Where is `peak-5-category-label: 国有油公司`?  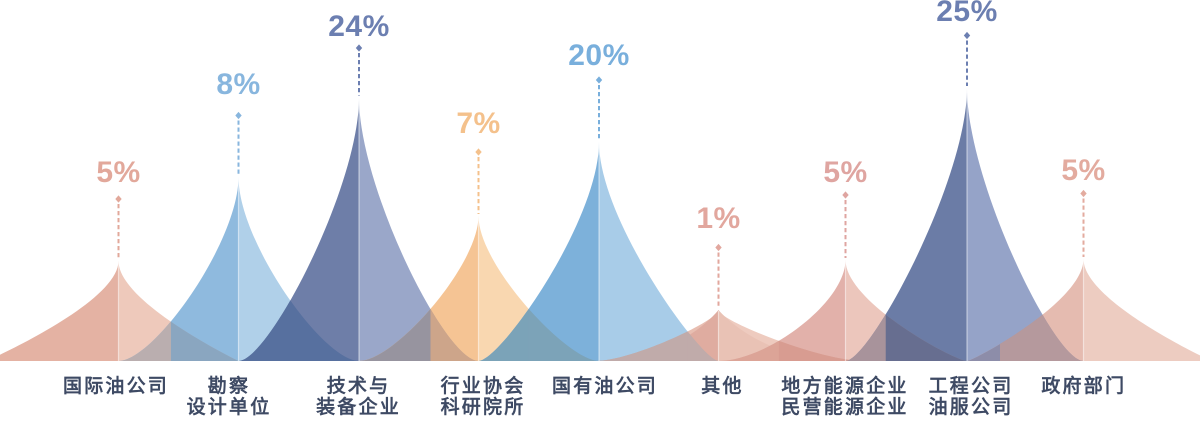
peak-5-category-label: 国有油公司 is located at coordinates (605, 386).